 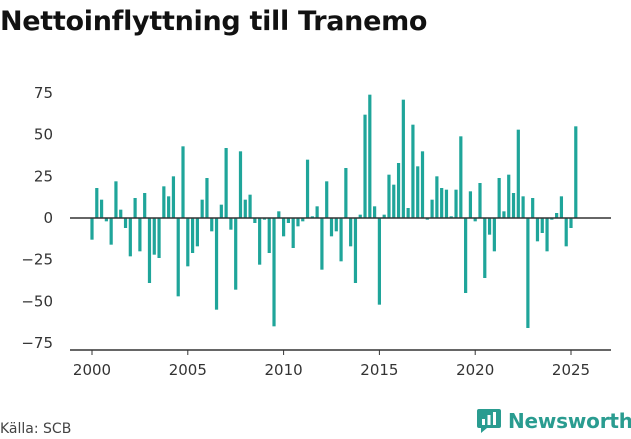 What do you see at coordinates (37, 343) in the screenshot?
I see `y-tick-label: −75` at bounding box center [37, 343].